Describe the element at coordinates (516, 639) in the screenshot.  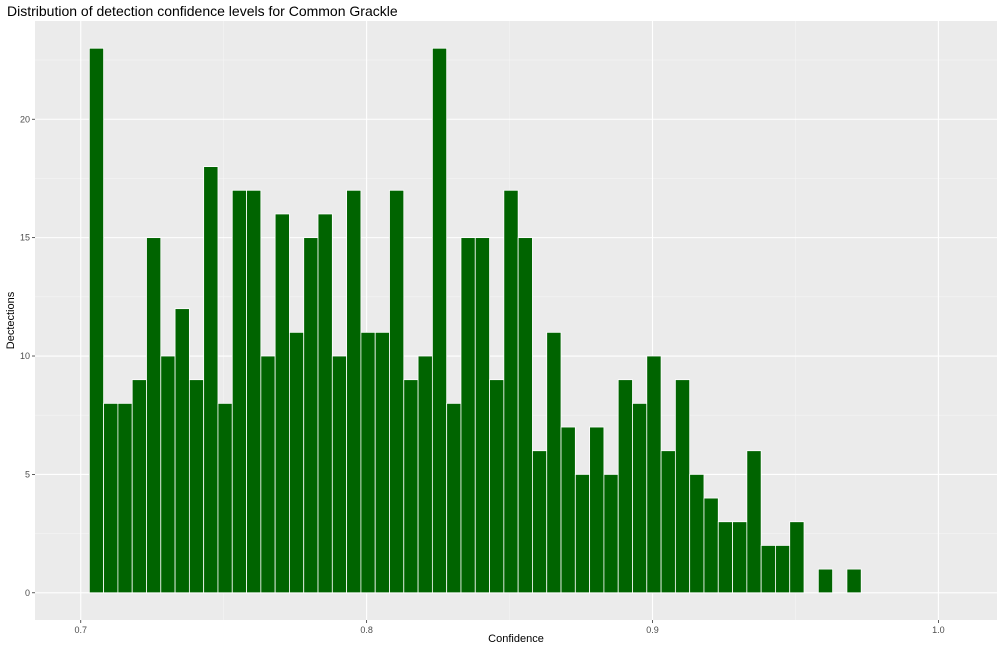
I see `x-axis-title: Confidence` at that location.